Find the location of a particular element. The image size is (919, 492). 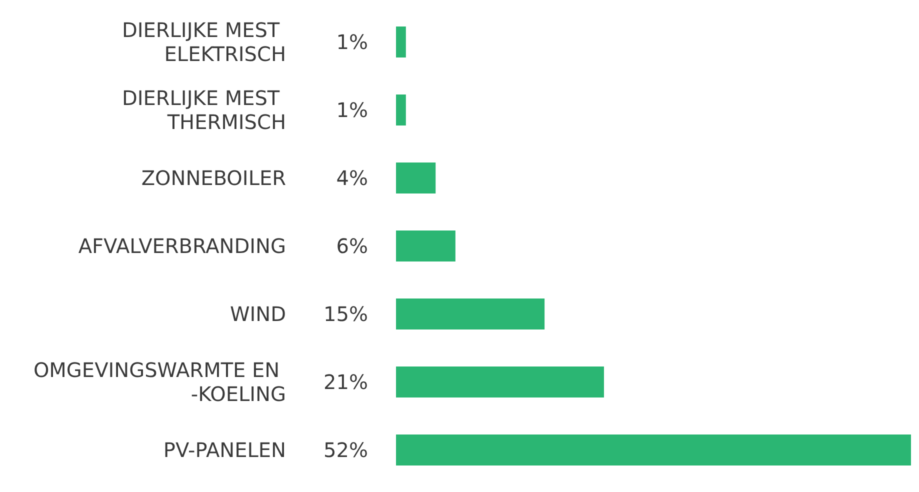

data-label: 52% is located at coordinates (346, 450).